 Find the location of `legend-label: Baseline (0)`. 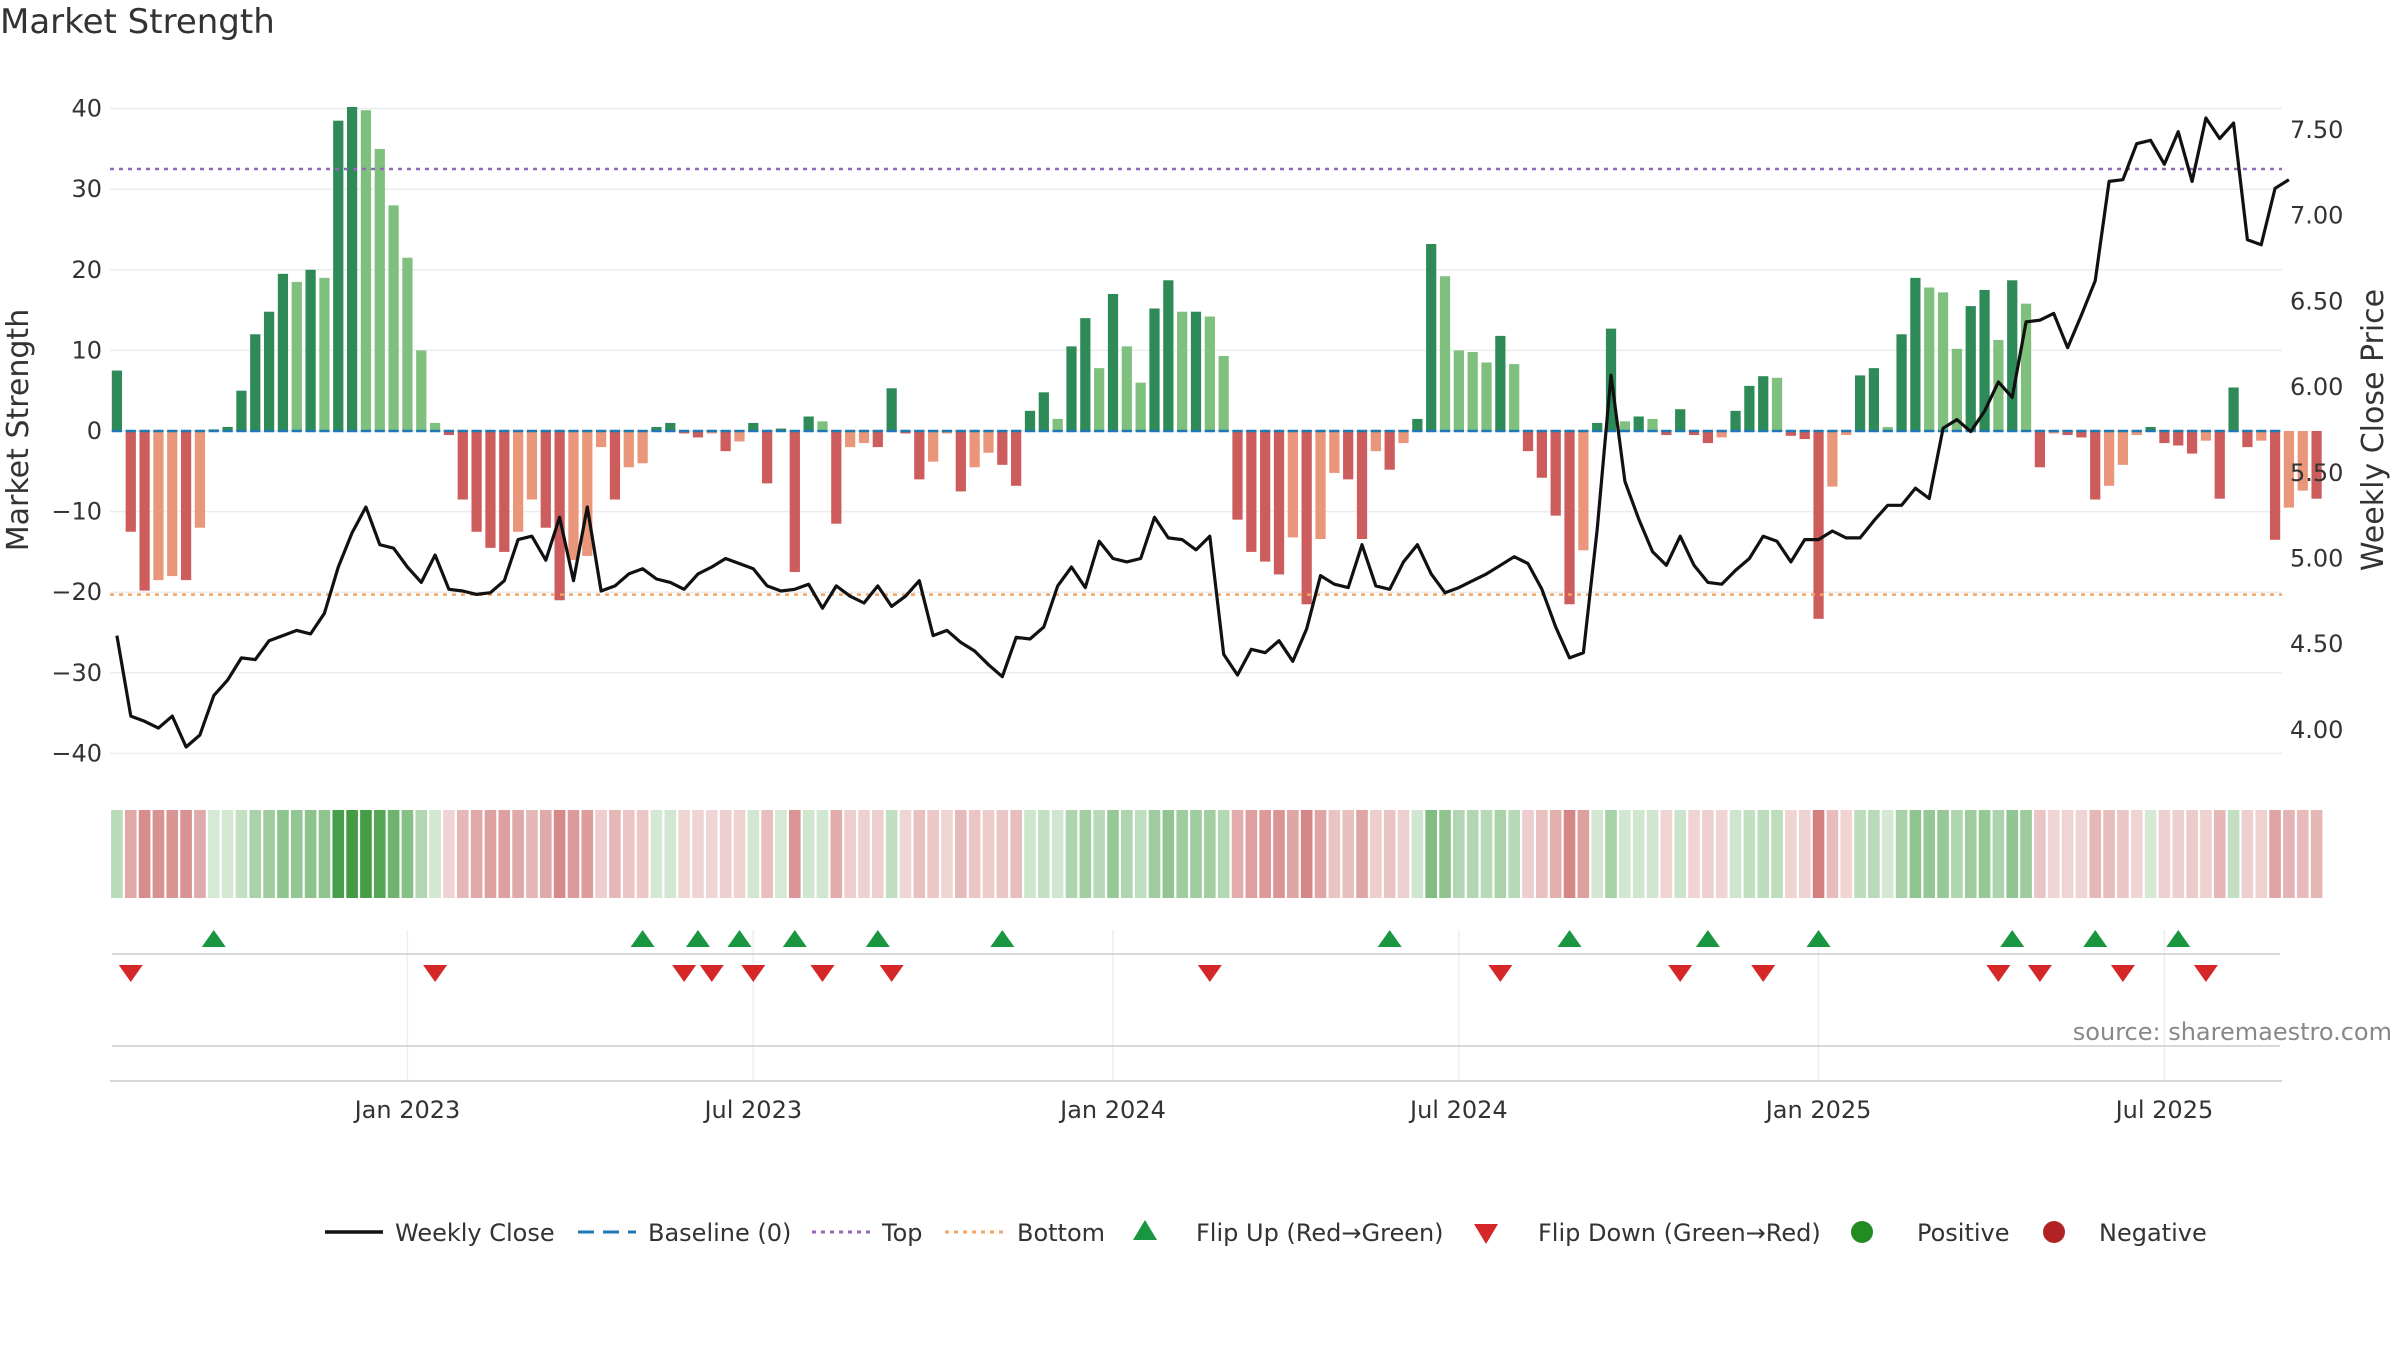

legend-label: Baseline (0) is located at coordinates (719, 1233).